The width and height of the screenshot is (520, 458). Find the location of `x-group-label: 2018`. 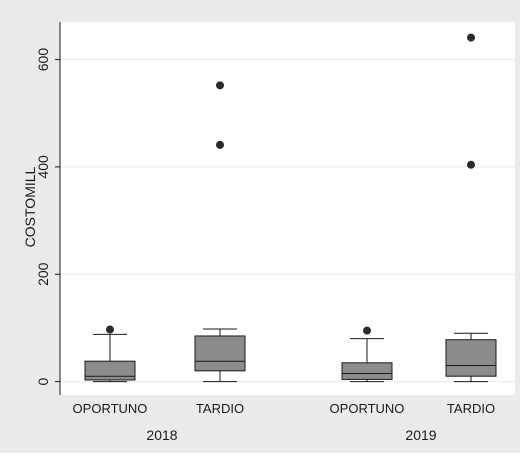

x-group-label: 2018 is located at coordinates (161, 435).